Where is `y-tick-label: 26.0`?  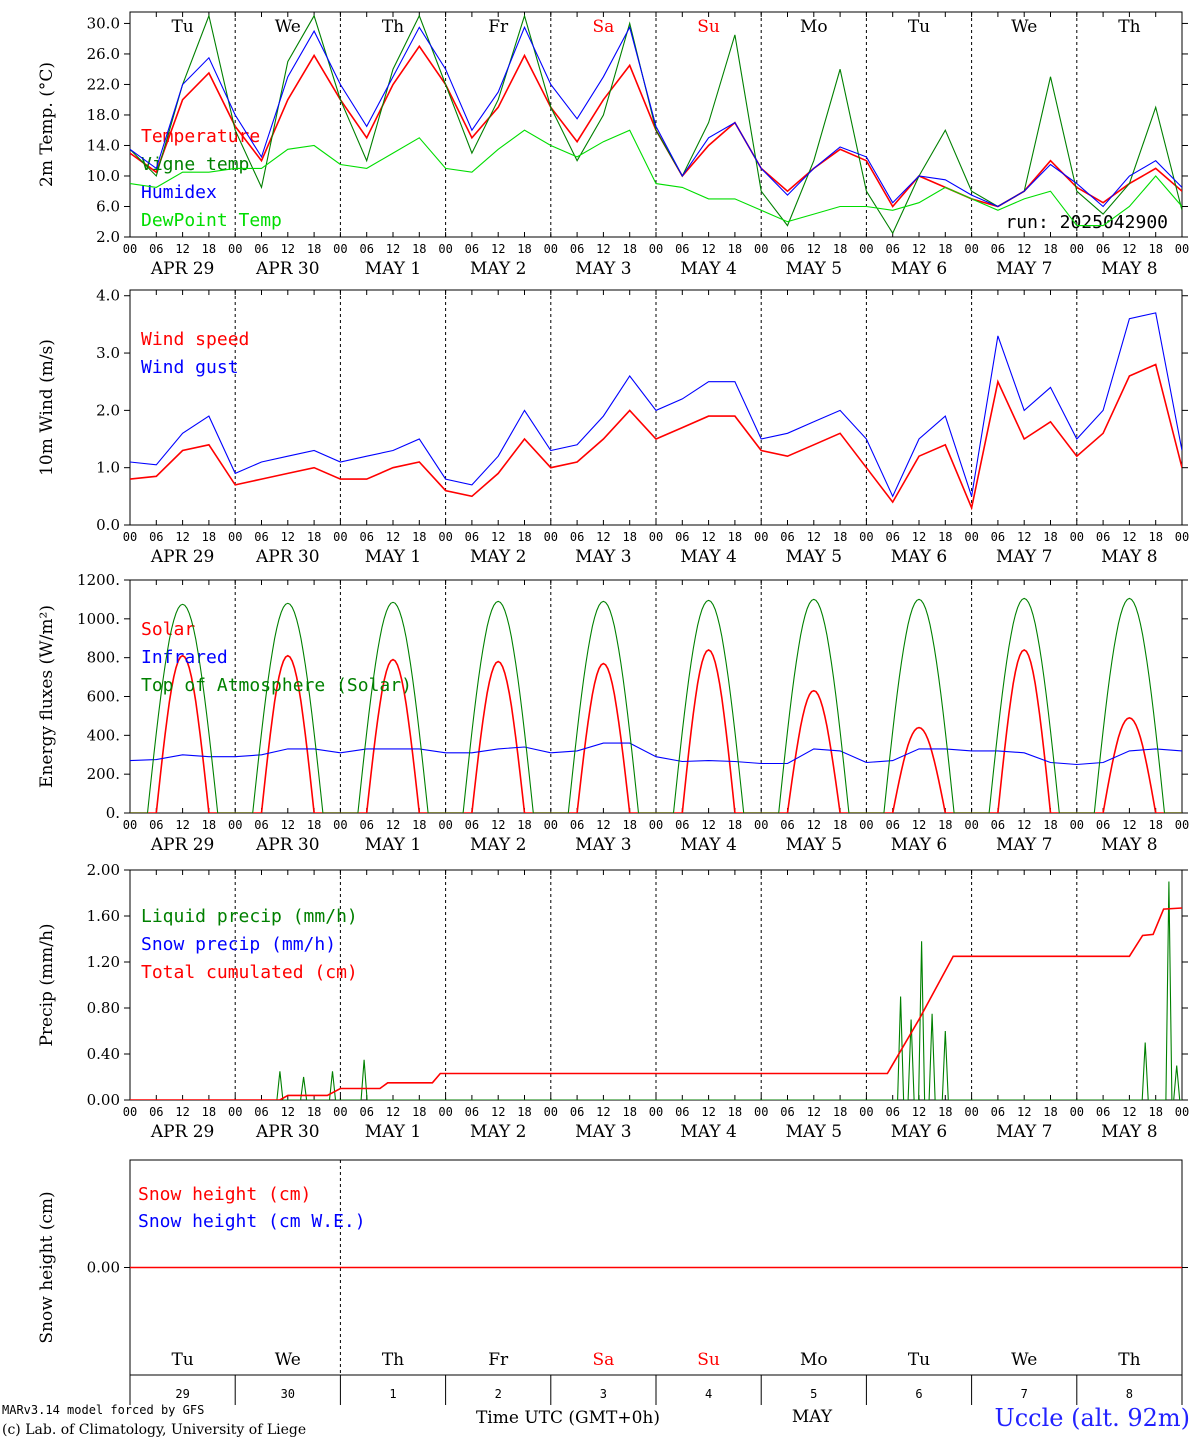 y-tick-label: 26.0 is located at coordinates (103, 54).